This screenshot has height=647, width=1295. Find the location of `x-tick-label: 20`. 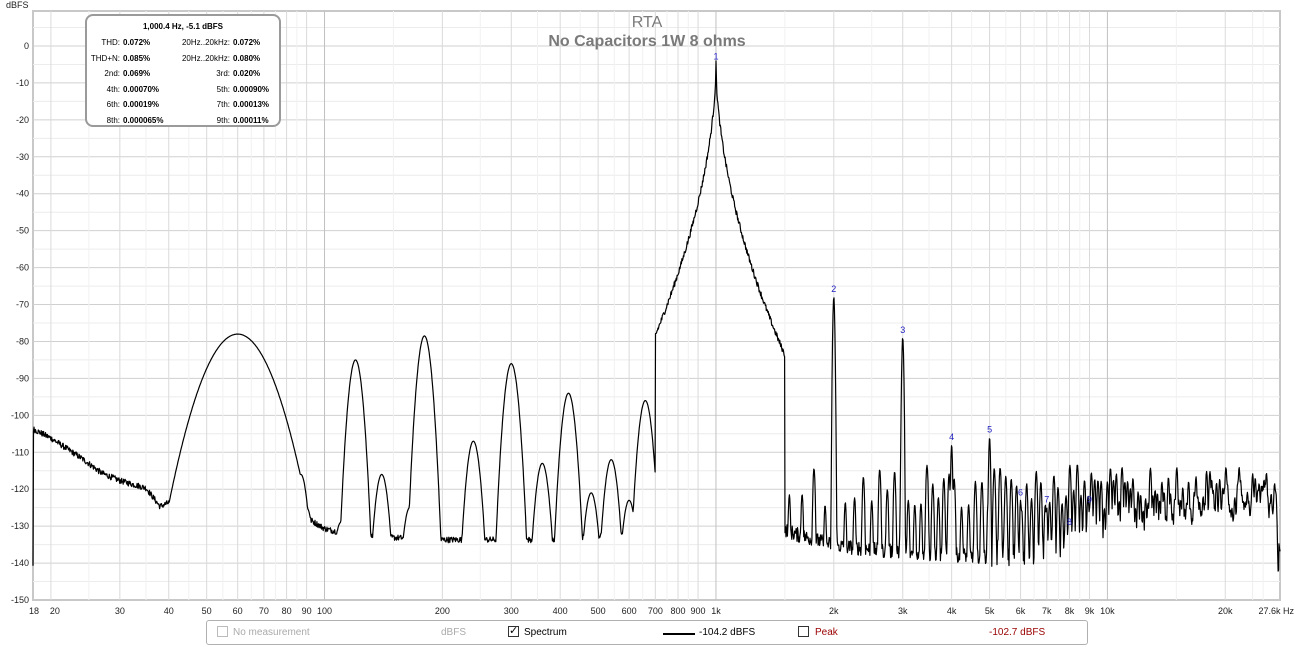

x-tick-label: 20 is located at coordinates (55, 611).